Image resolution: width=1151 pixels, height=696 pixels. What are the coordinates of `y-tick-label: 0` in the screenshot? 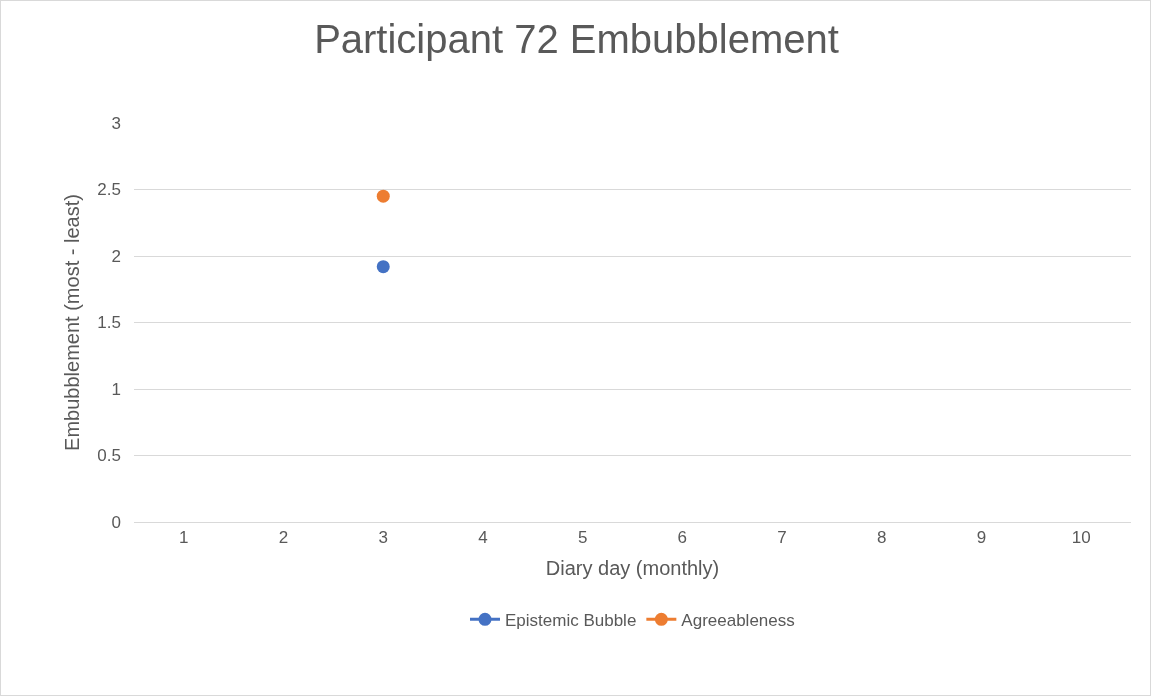 It's located at (116, 522).